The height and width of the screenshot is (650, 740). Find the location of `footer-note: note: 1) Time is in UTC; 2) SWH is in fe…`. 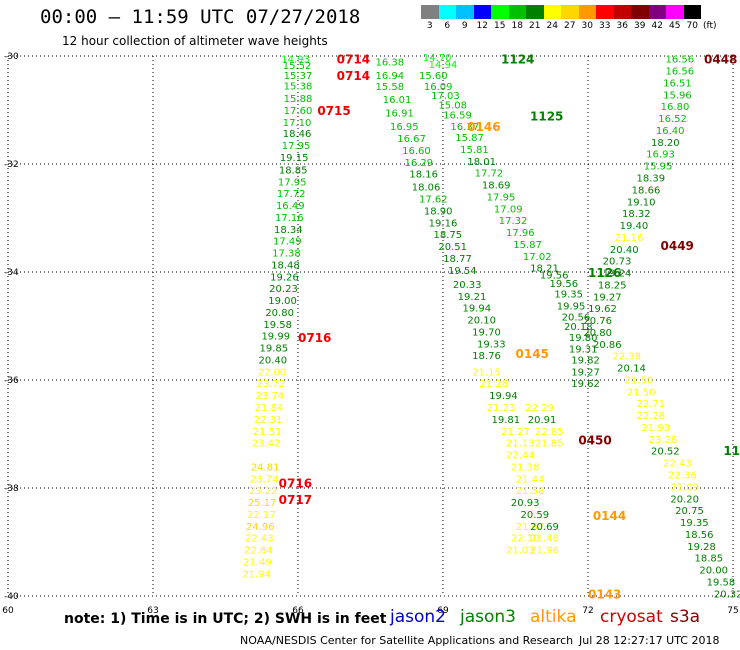

footer-note: note: 1) Time is in UTC; 2) SWH is in fe… is located at coordinates (225, 619).